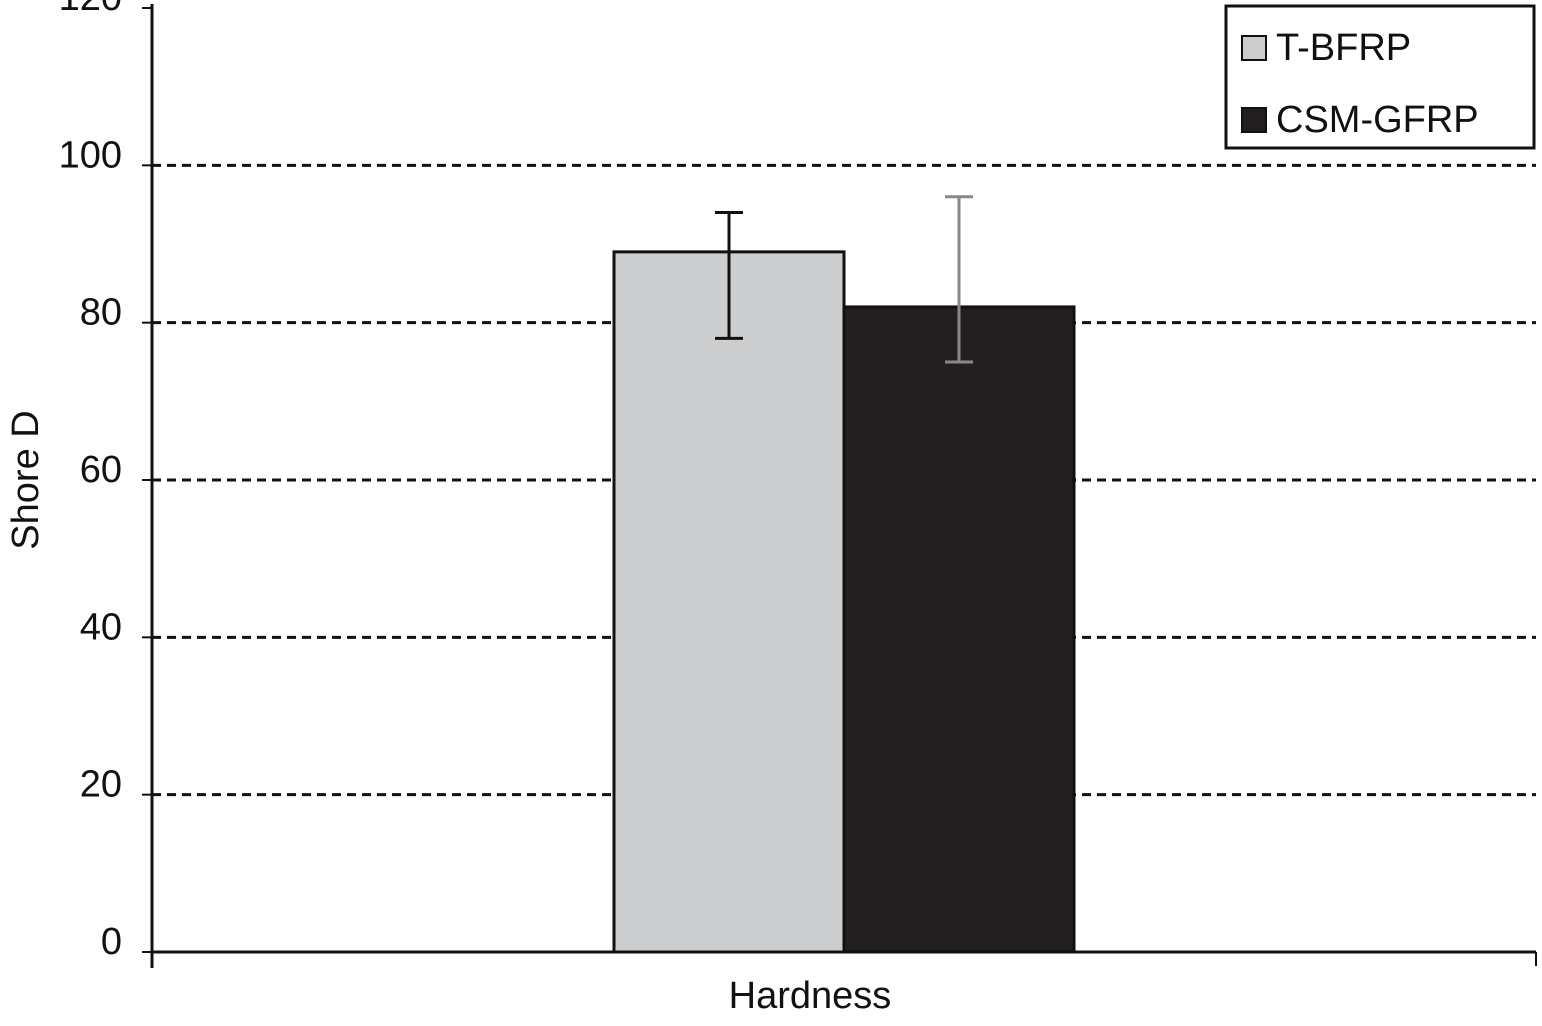  Describe the element at coordinates (1377, 120) in the screenshot. I see `legend-label: CSM-GFRP` at that location.